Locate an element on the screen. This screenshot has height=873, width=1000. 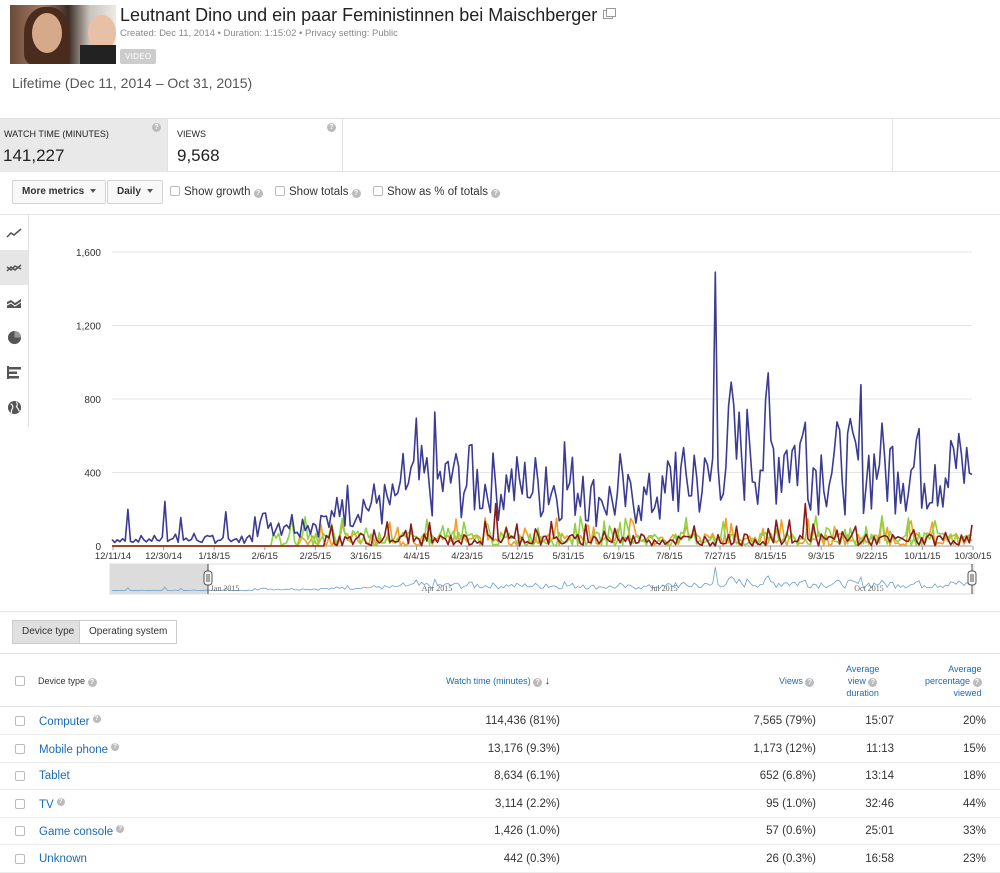
row-device-name-text: Tablet is located at coordinates (54, 776).